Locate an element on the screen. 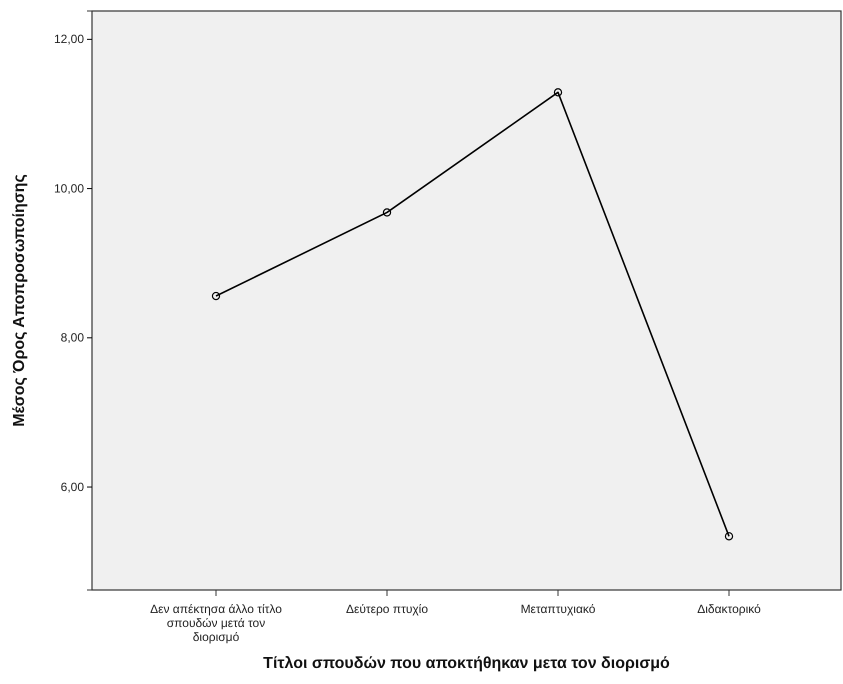  y-tick-label: 6,00 is located at coordinates (72, 487).